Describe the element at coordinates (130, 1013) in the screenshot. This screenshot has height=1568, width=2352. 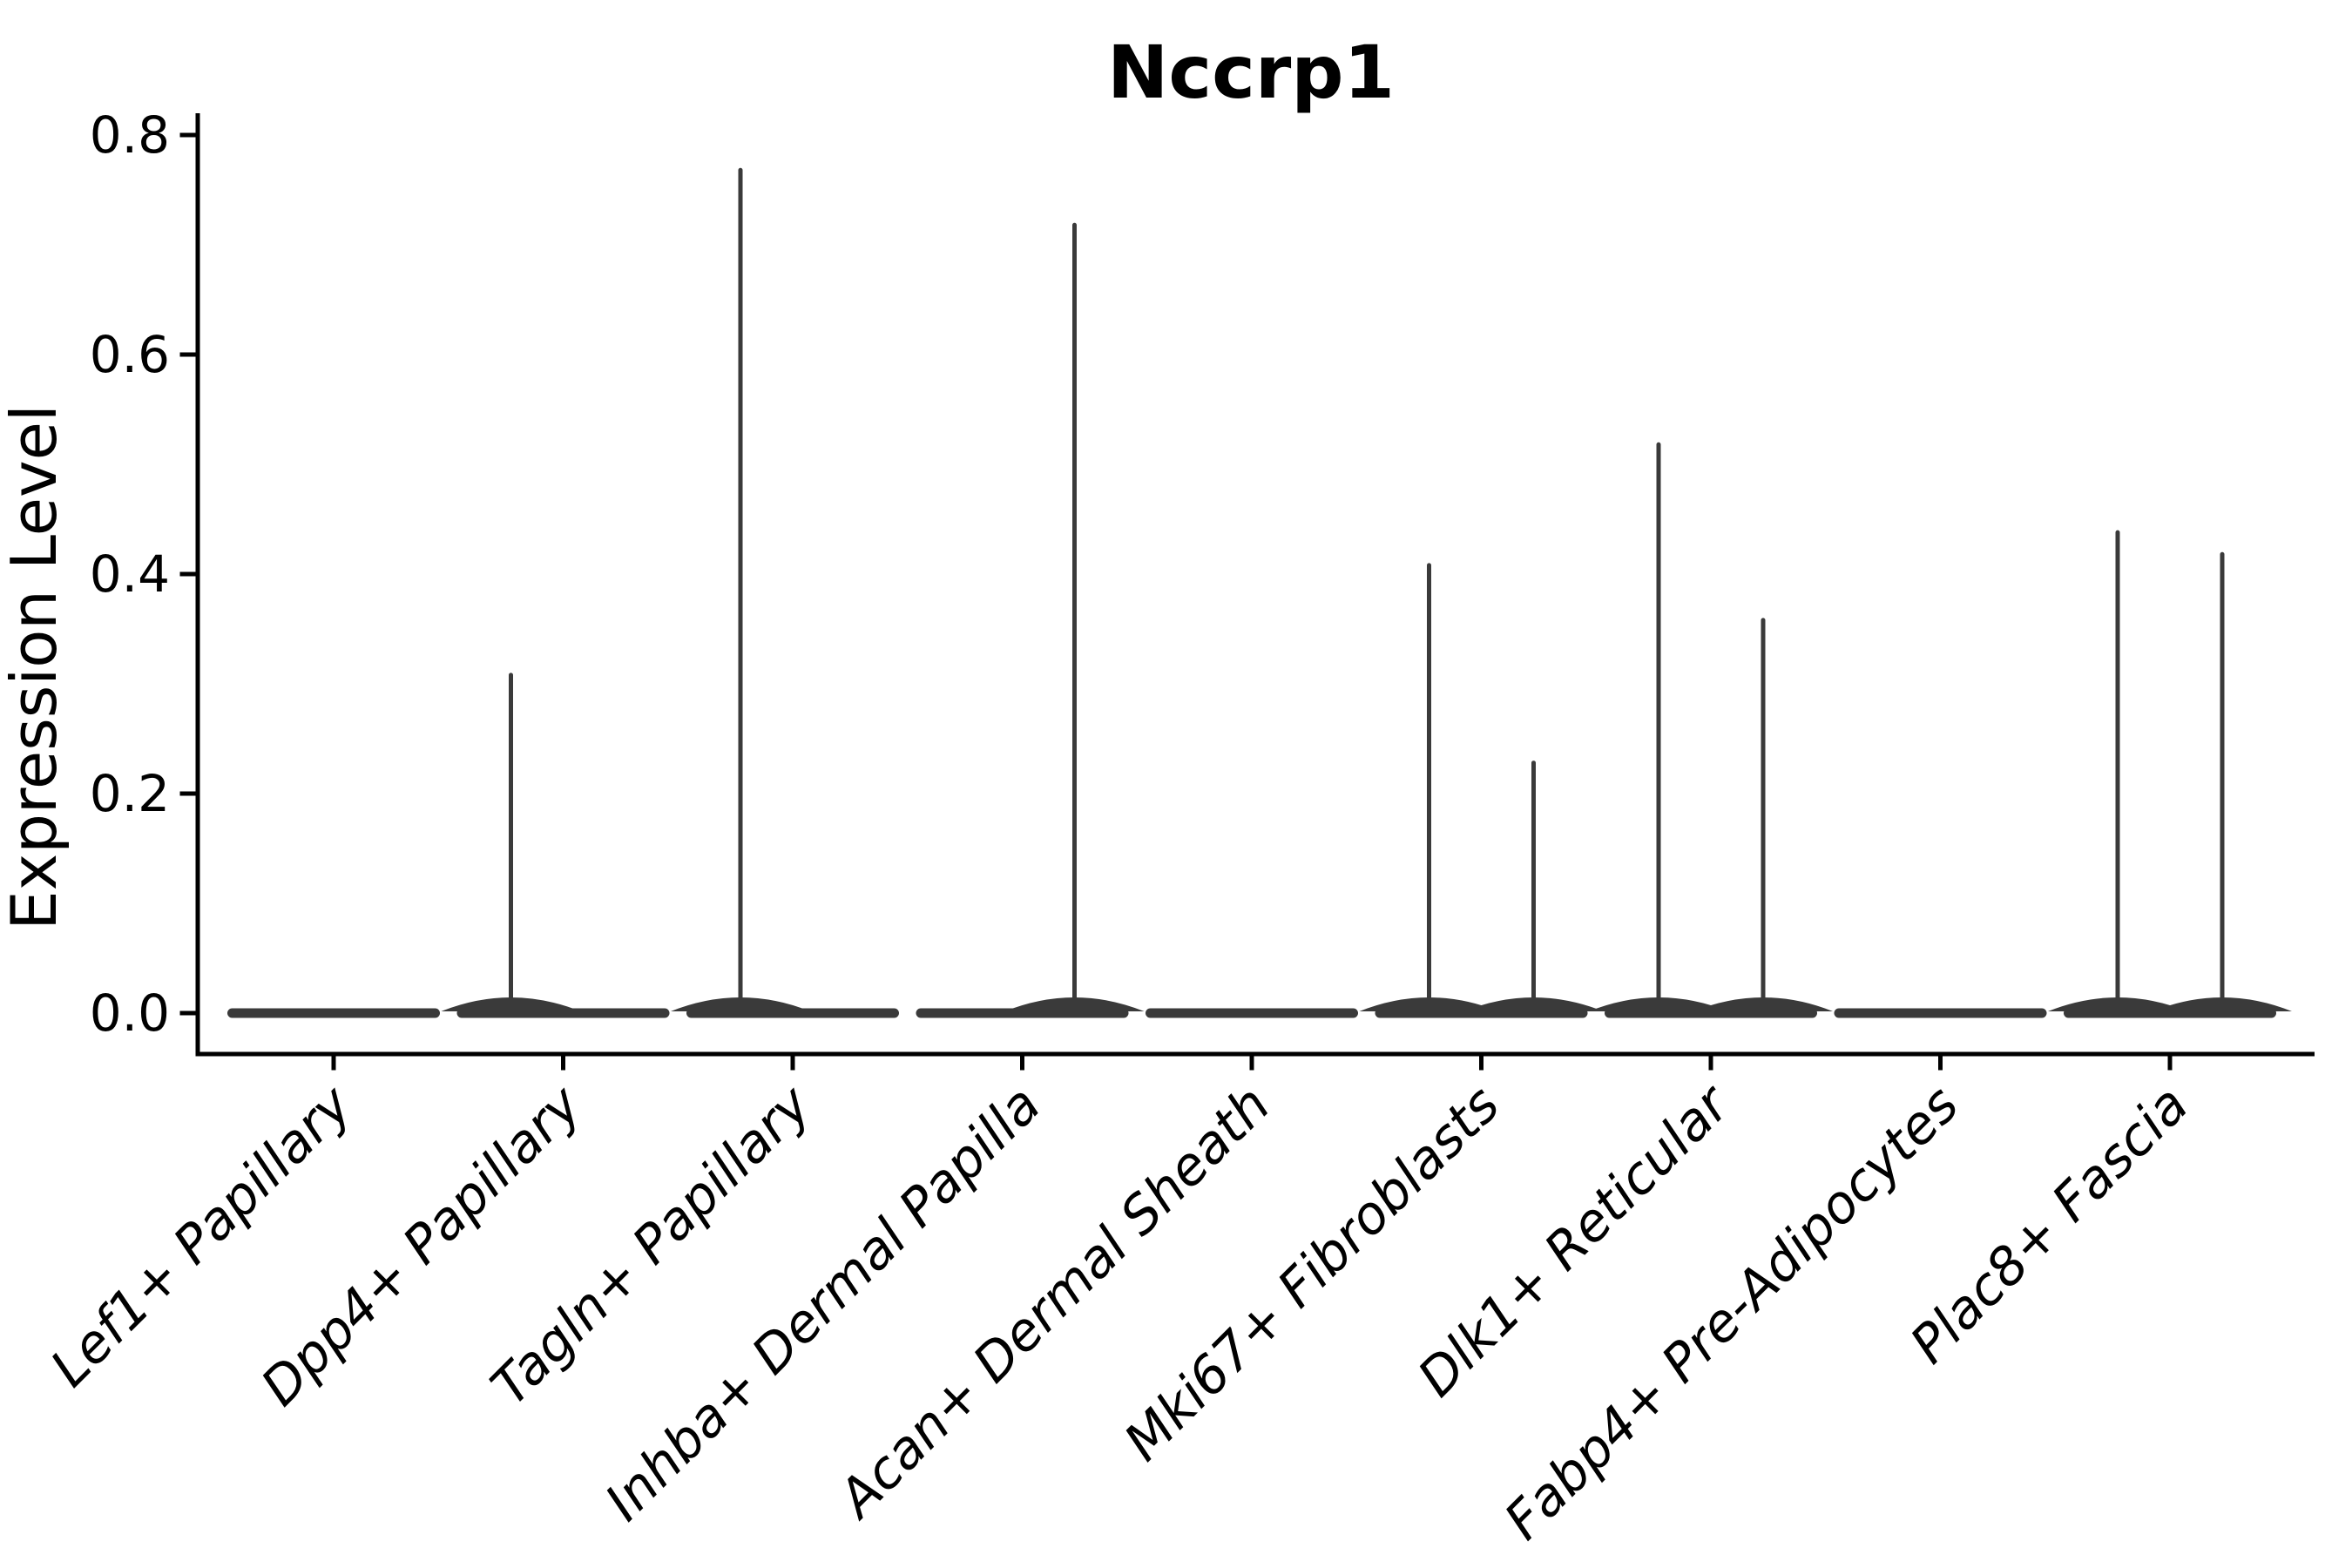
I see `y-tick-label: 0.0` at that location.